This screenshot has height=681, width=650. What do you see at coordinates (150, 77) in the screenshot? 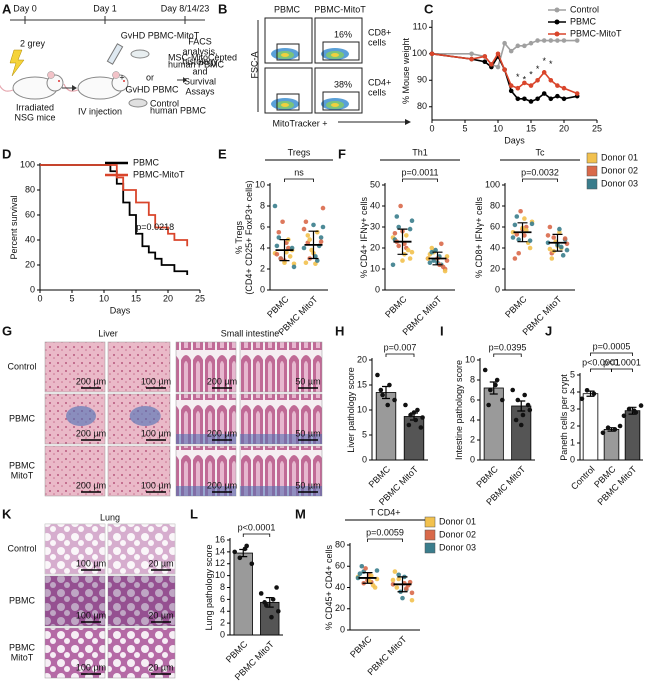
I see `or-label: or` at bounding box center [150, 77].